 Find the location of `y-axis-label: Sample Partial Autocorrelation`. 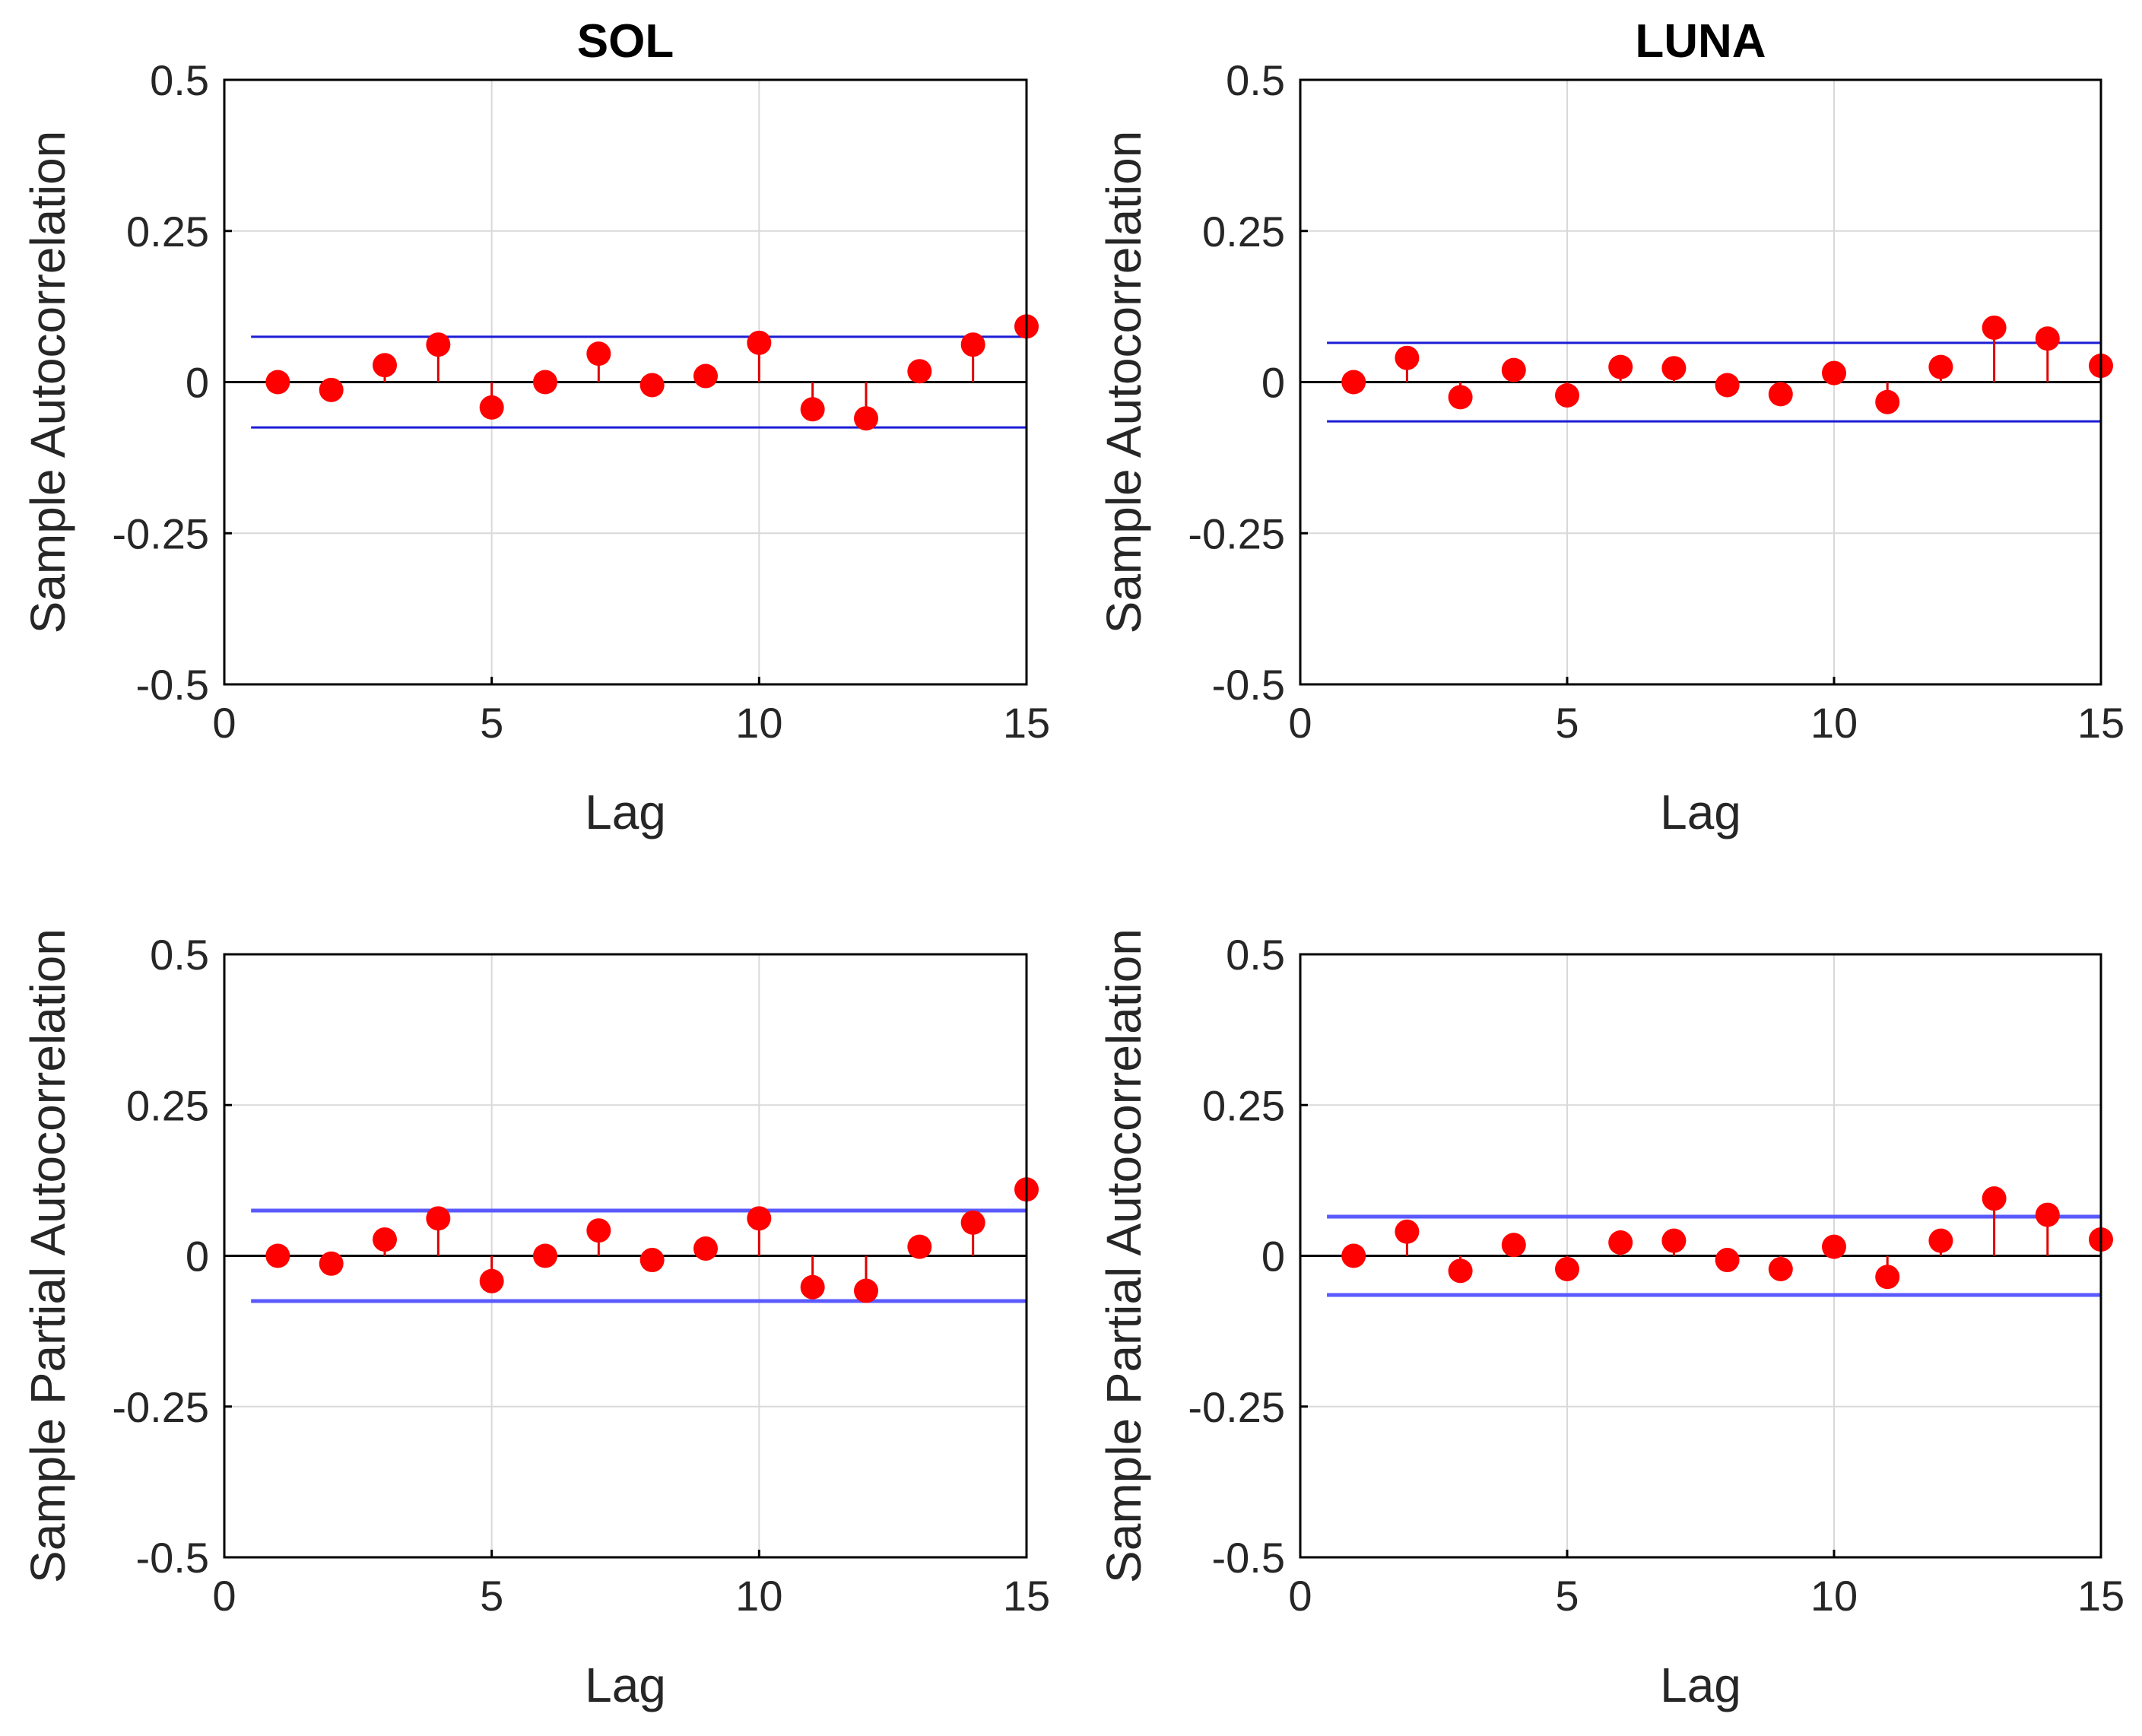

y-axis-label: Sample Partial Autocorrelation is located at coordinates (48, 1255).